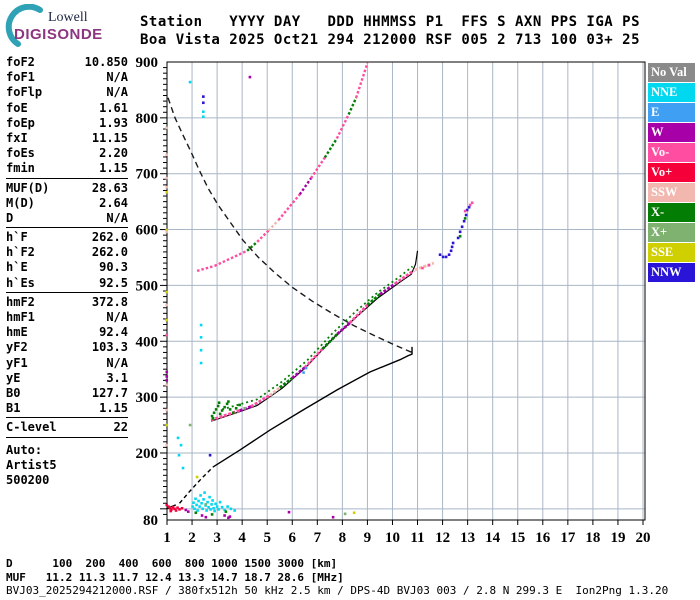 The height and width of the screenshot is (600, 700). Describe the element at coordinates (20, 252) in the screenshot. I see `param-label: h`F2` at that location.